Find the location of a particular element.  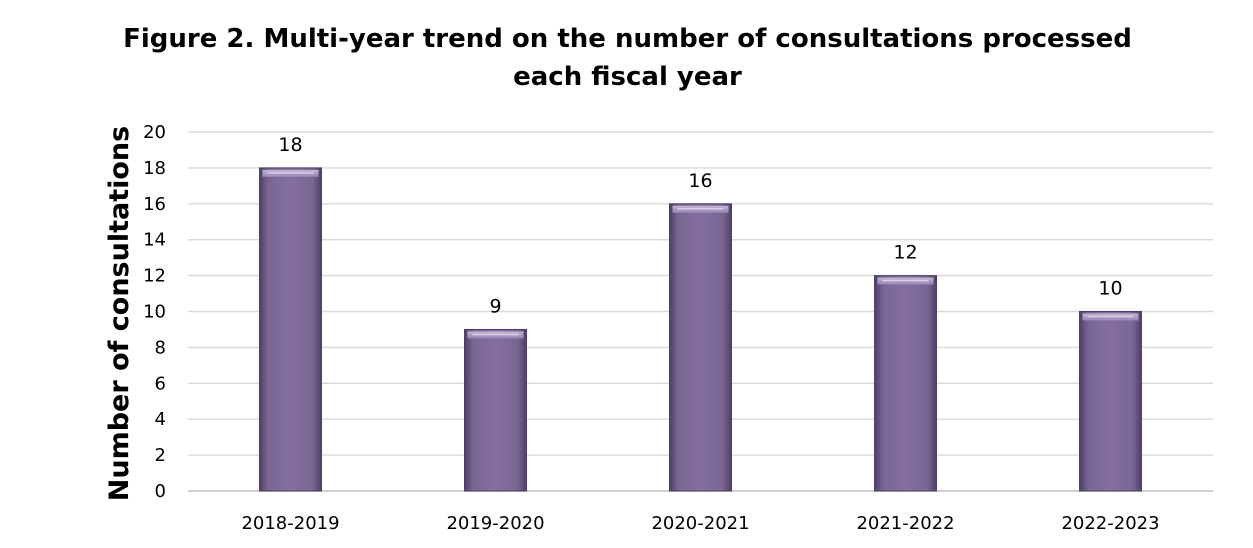

y-tick-label: 18 is located at coordinates (154, 168).